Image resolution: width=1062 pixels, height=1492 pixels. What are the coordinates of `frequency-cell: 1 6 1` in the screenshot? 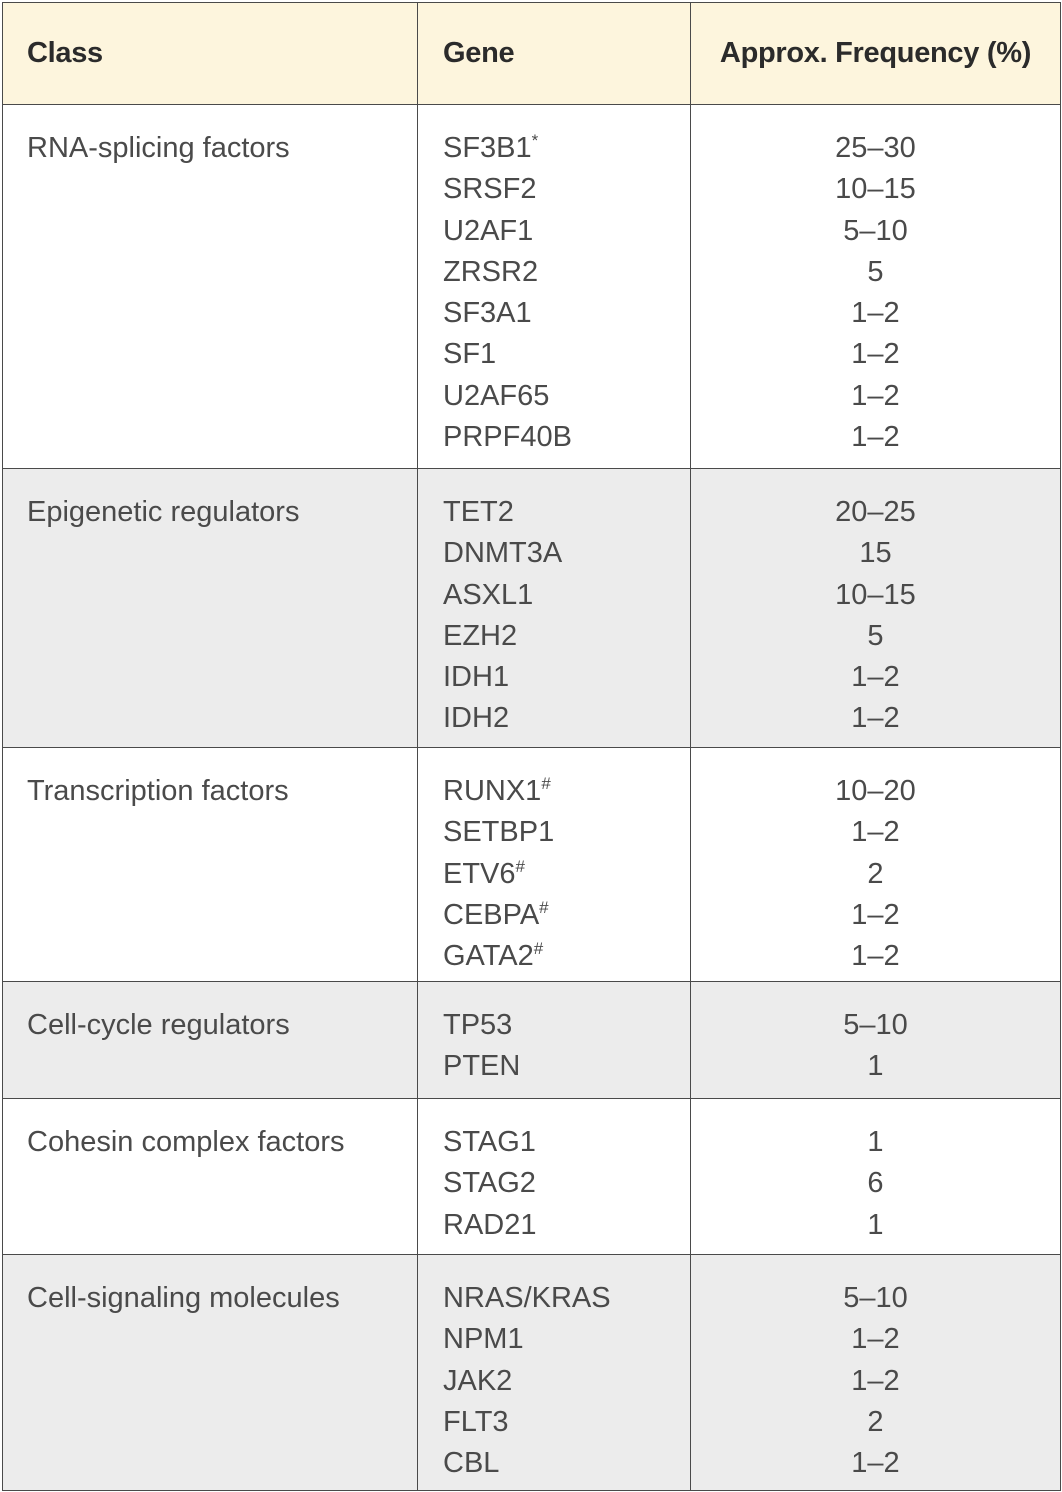 It's located at (875, 1176).